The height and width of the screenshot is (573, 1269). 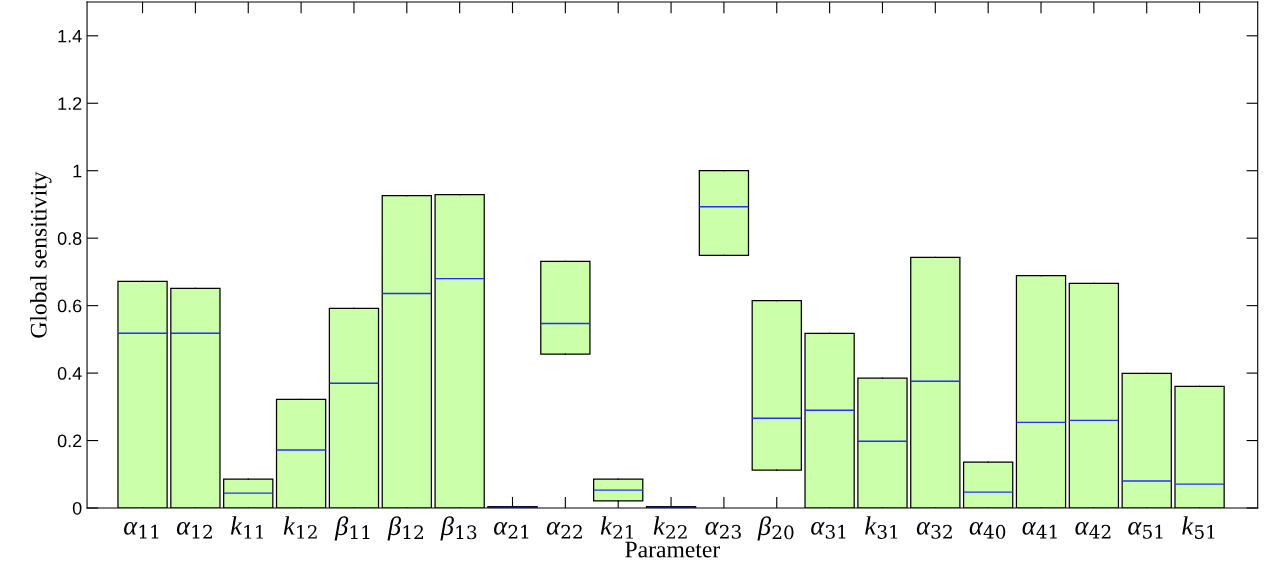 I want to click on y-tick-label: 0.6, so click(x=69, y=306).